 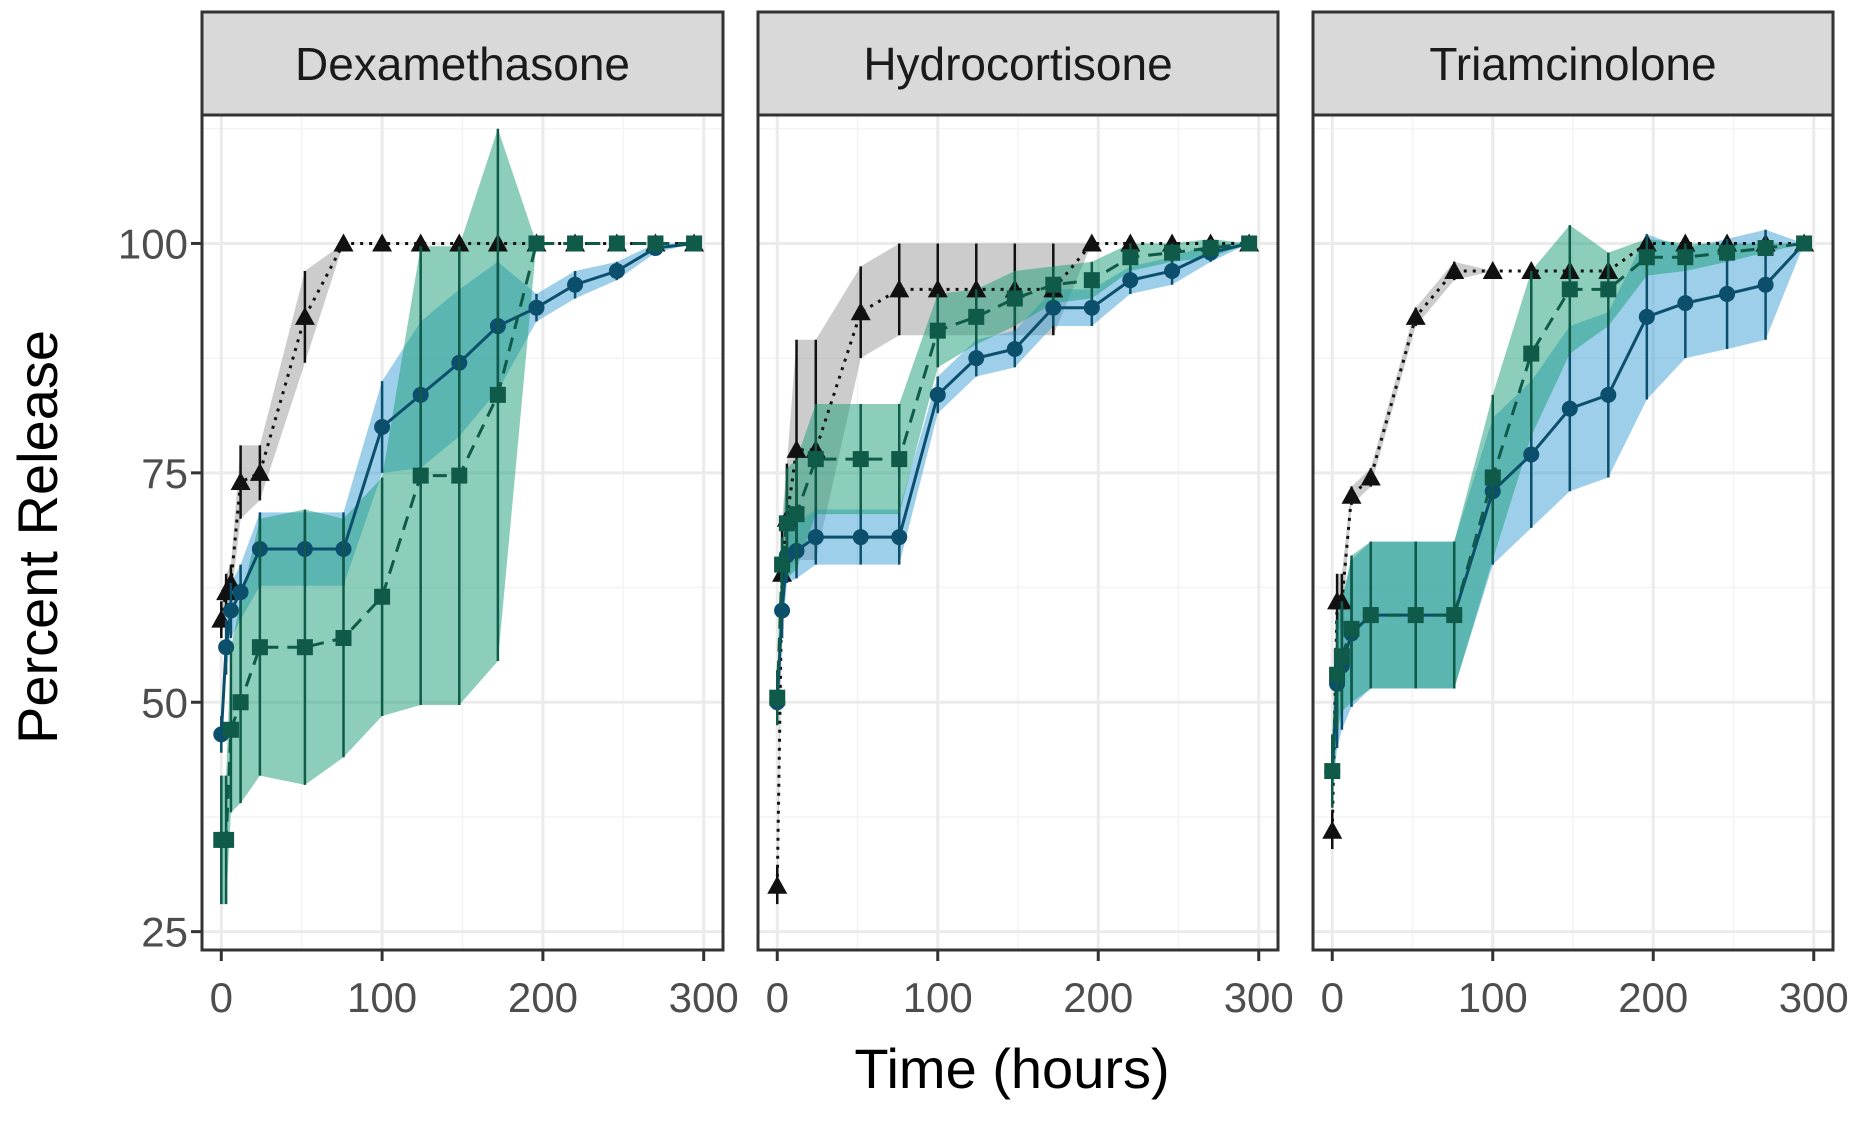 What do you see at coordinates (1013, 482) in the screenshot?
I see `series-band-circle` at bounding box center [1013, 482].